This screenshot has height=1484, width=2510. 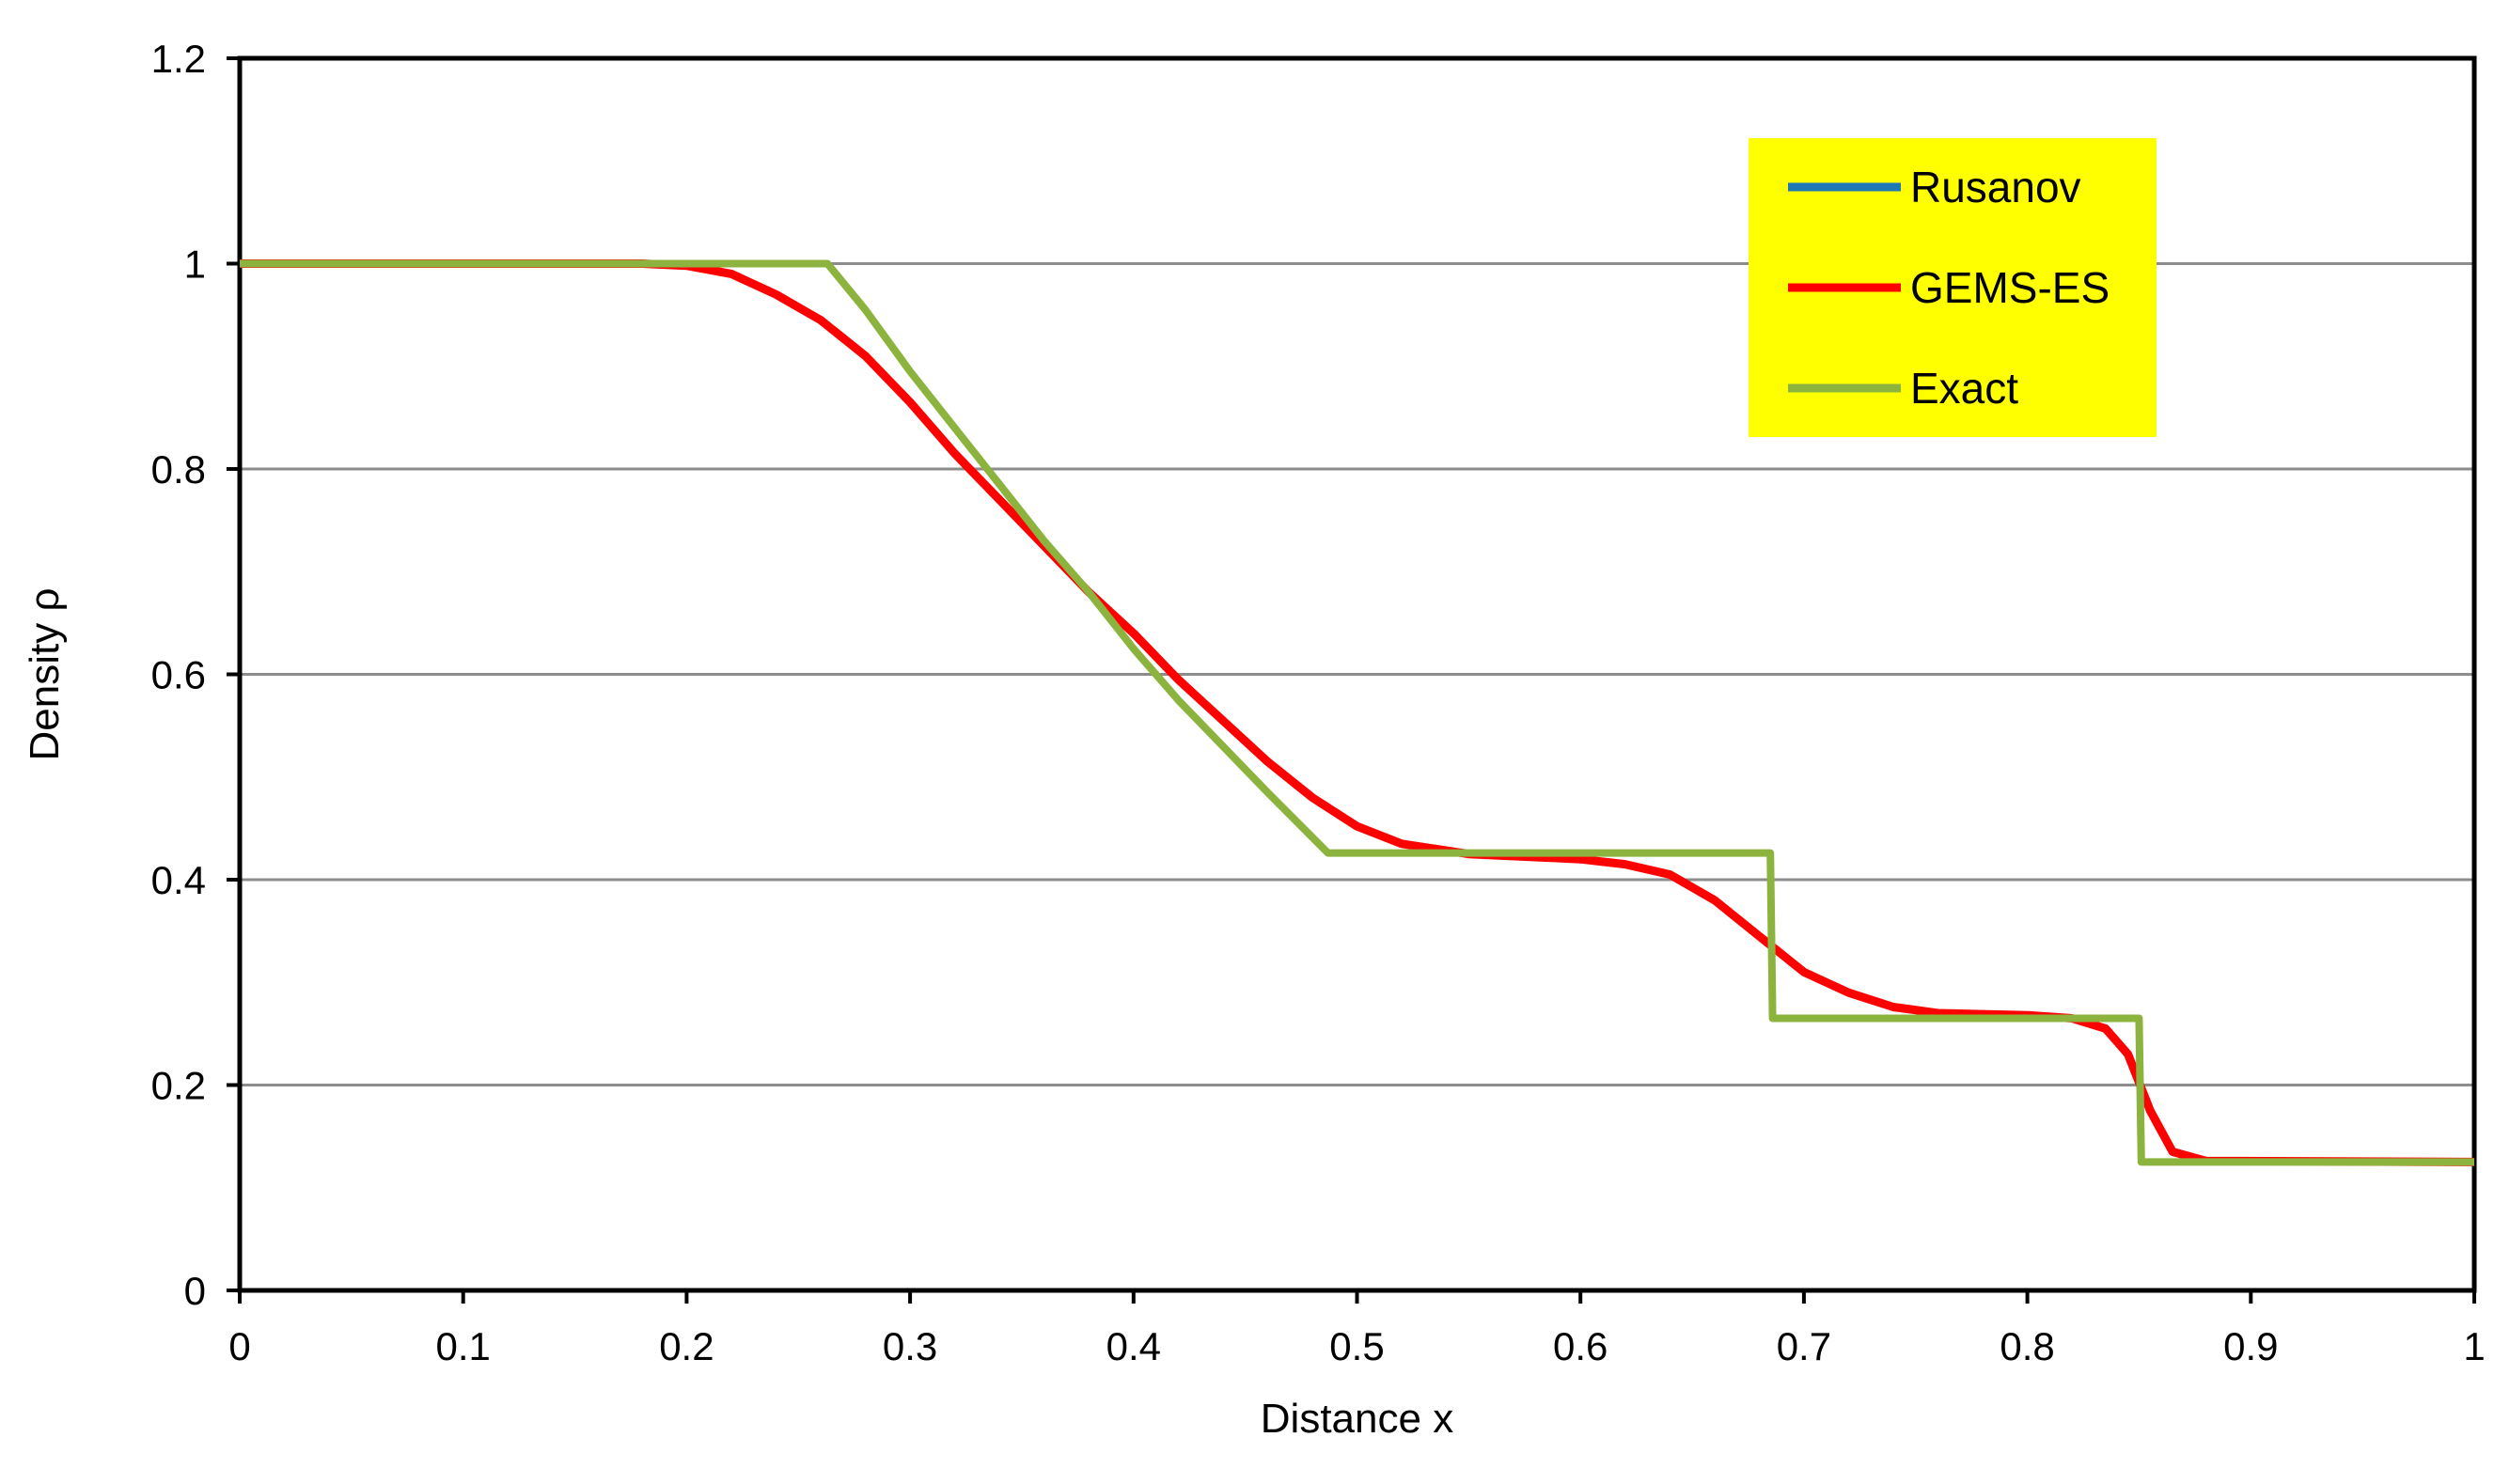 What do you see at coordinates (1964, 388) in the screenshot?
I see `legend-label-2: Exact` at bounding box center [1964, 388].